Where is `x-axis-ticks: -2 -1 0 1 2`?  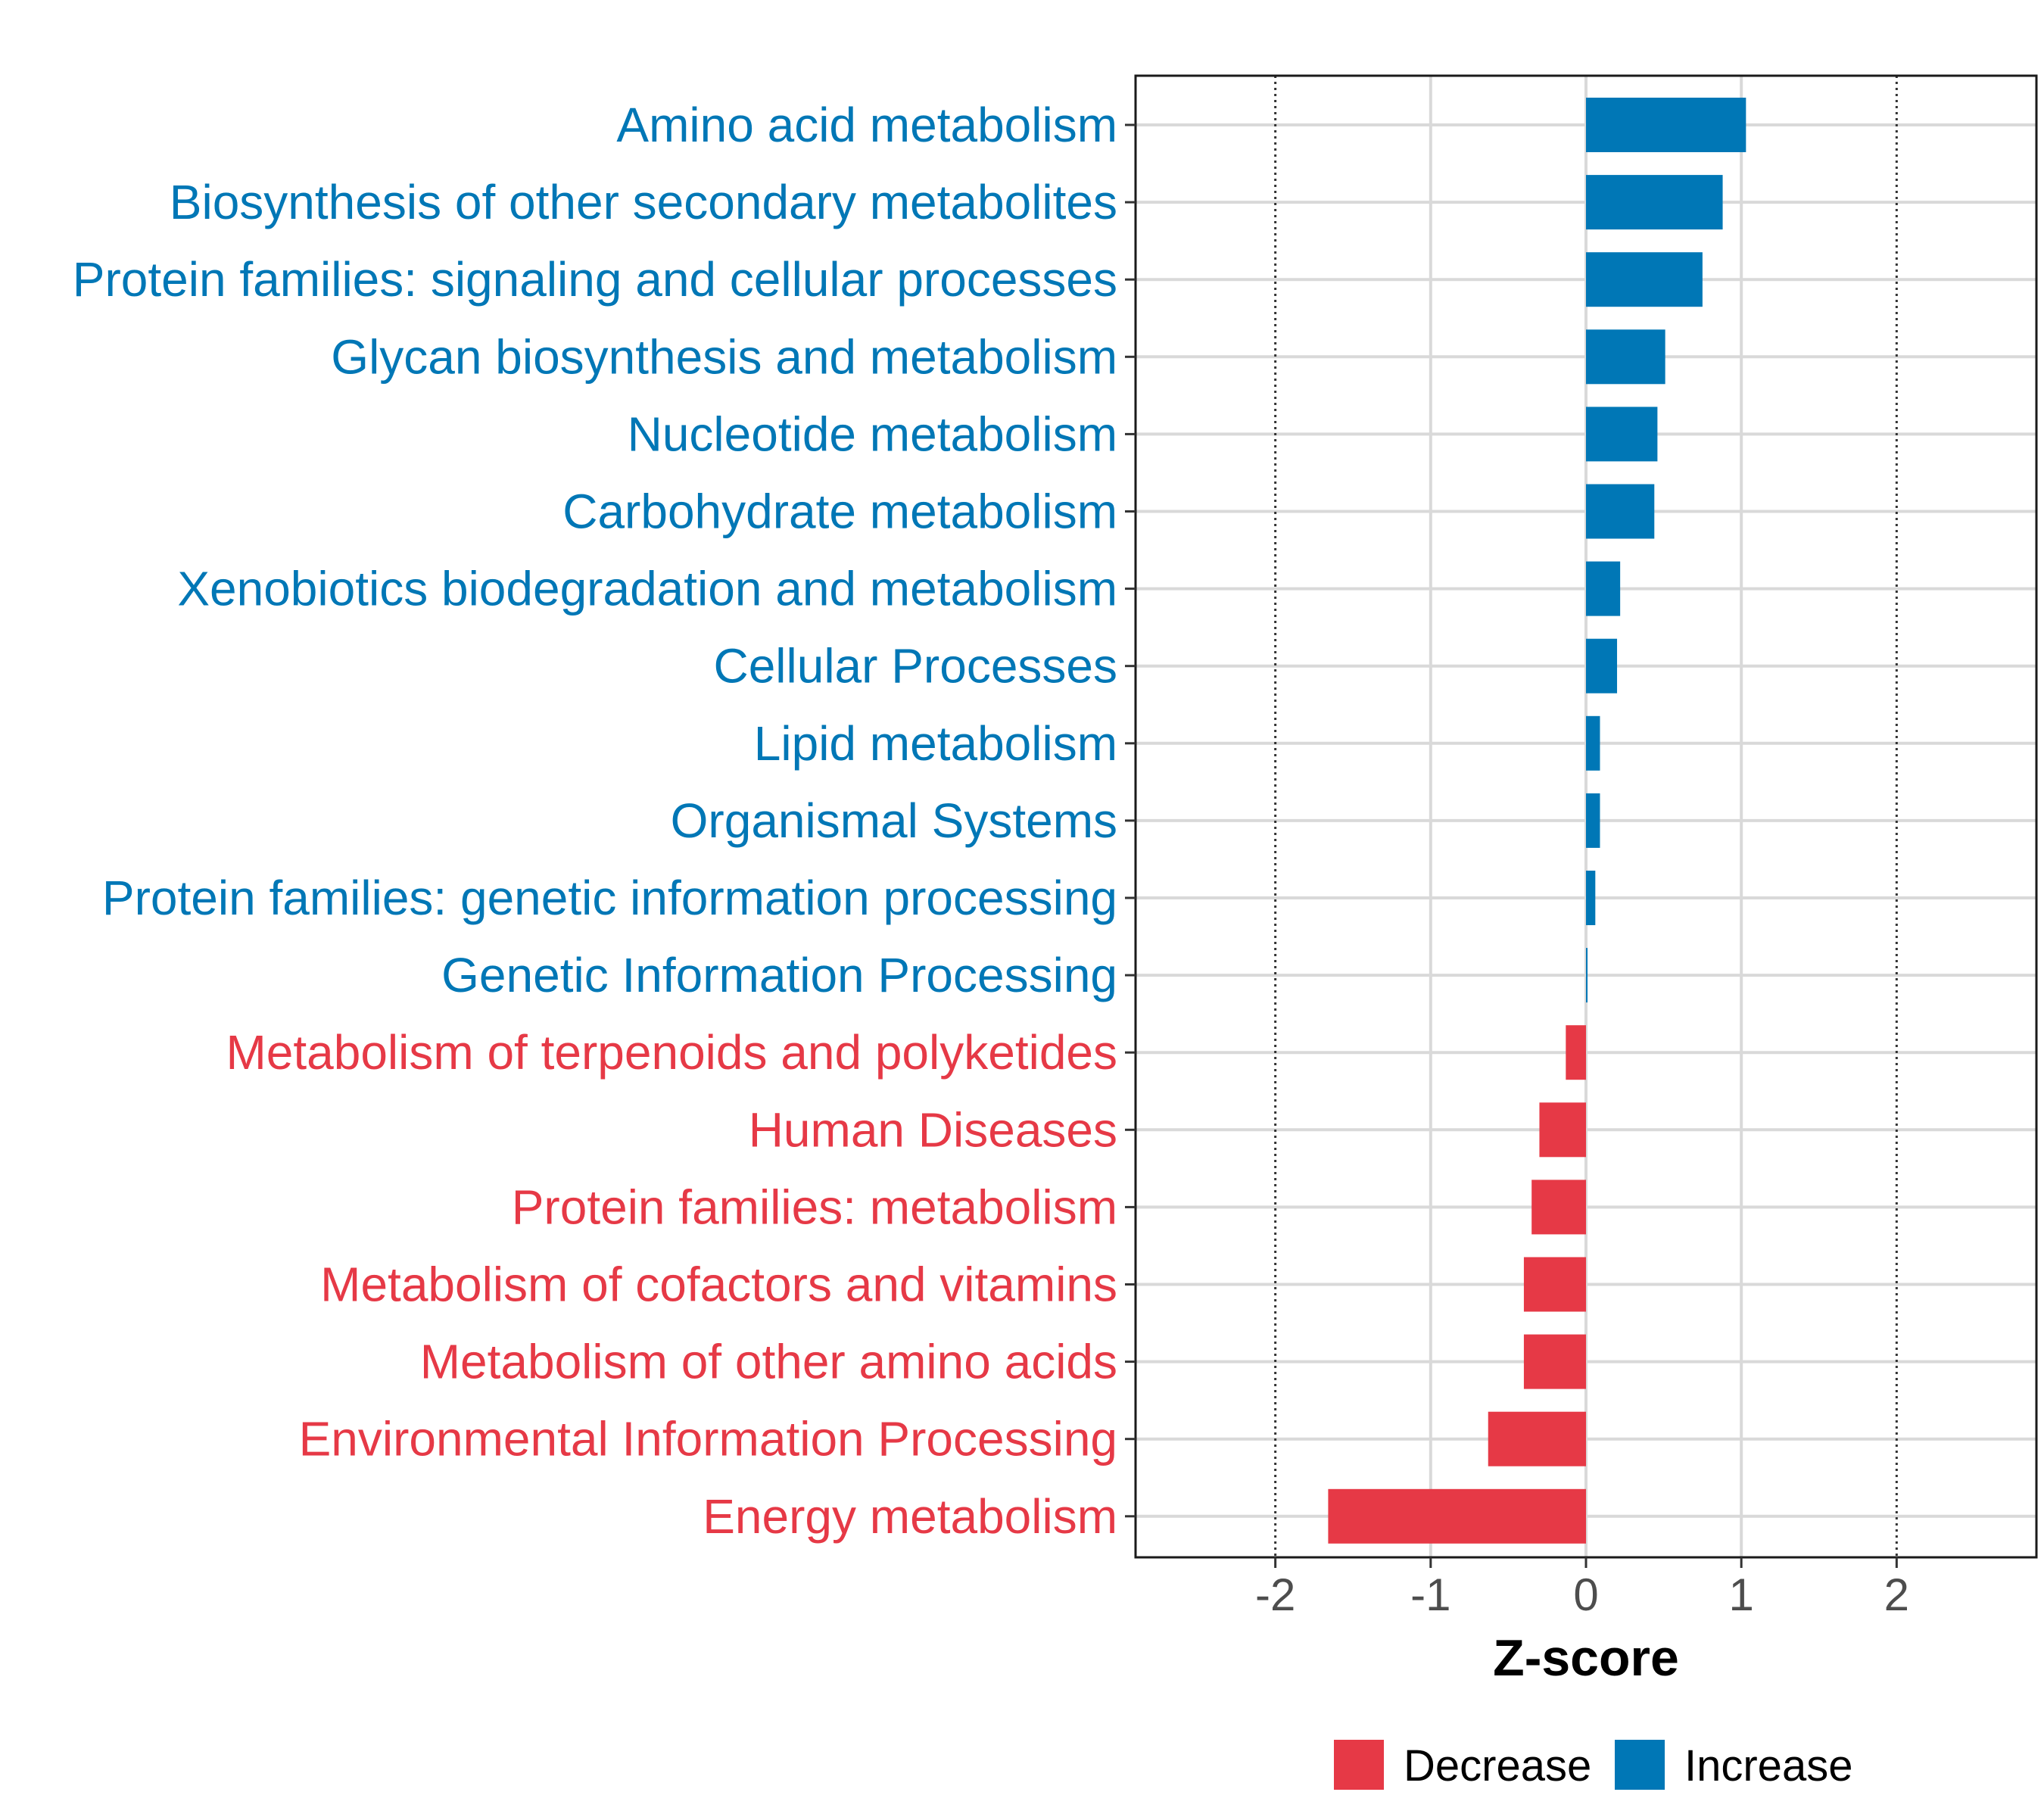 x-axis-ticks: -2 -1 0 1 2 is located at coordinates (1582, 1588).